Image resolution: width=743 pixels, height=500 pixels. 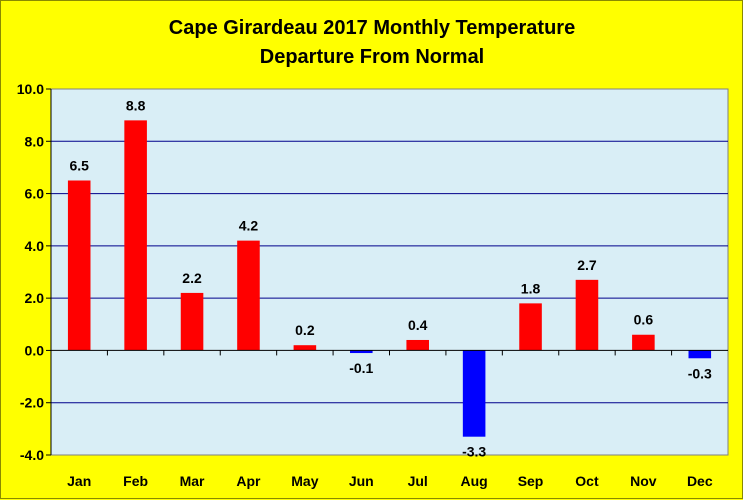 I want to click on data-label: -0.3, so click(x=700, y=373).